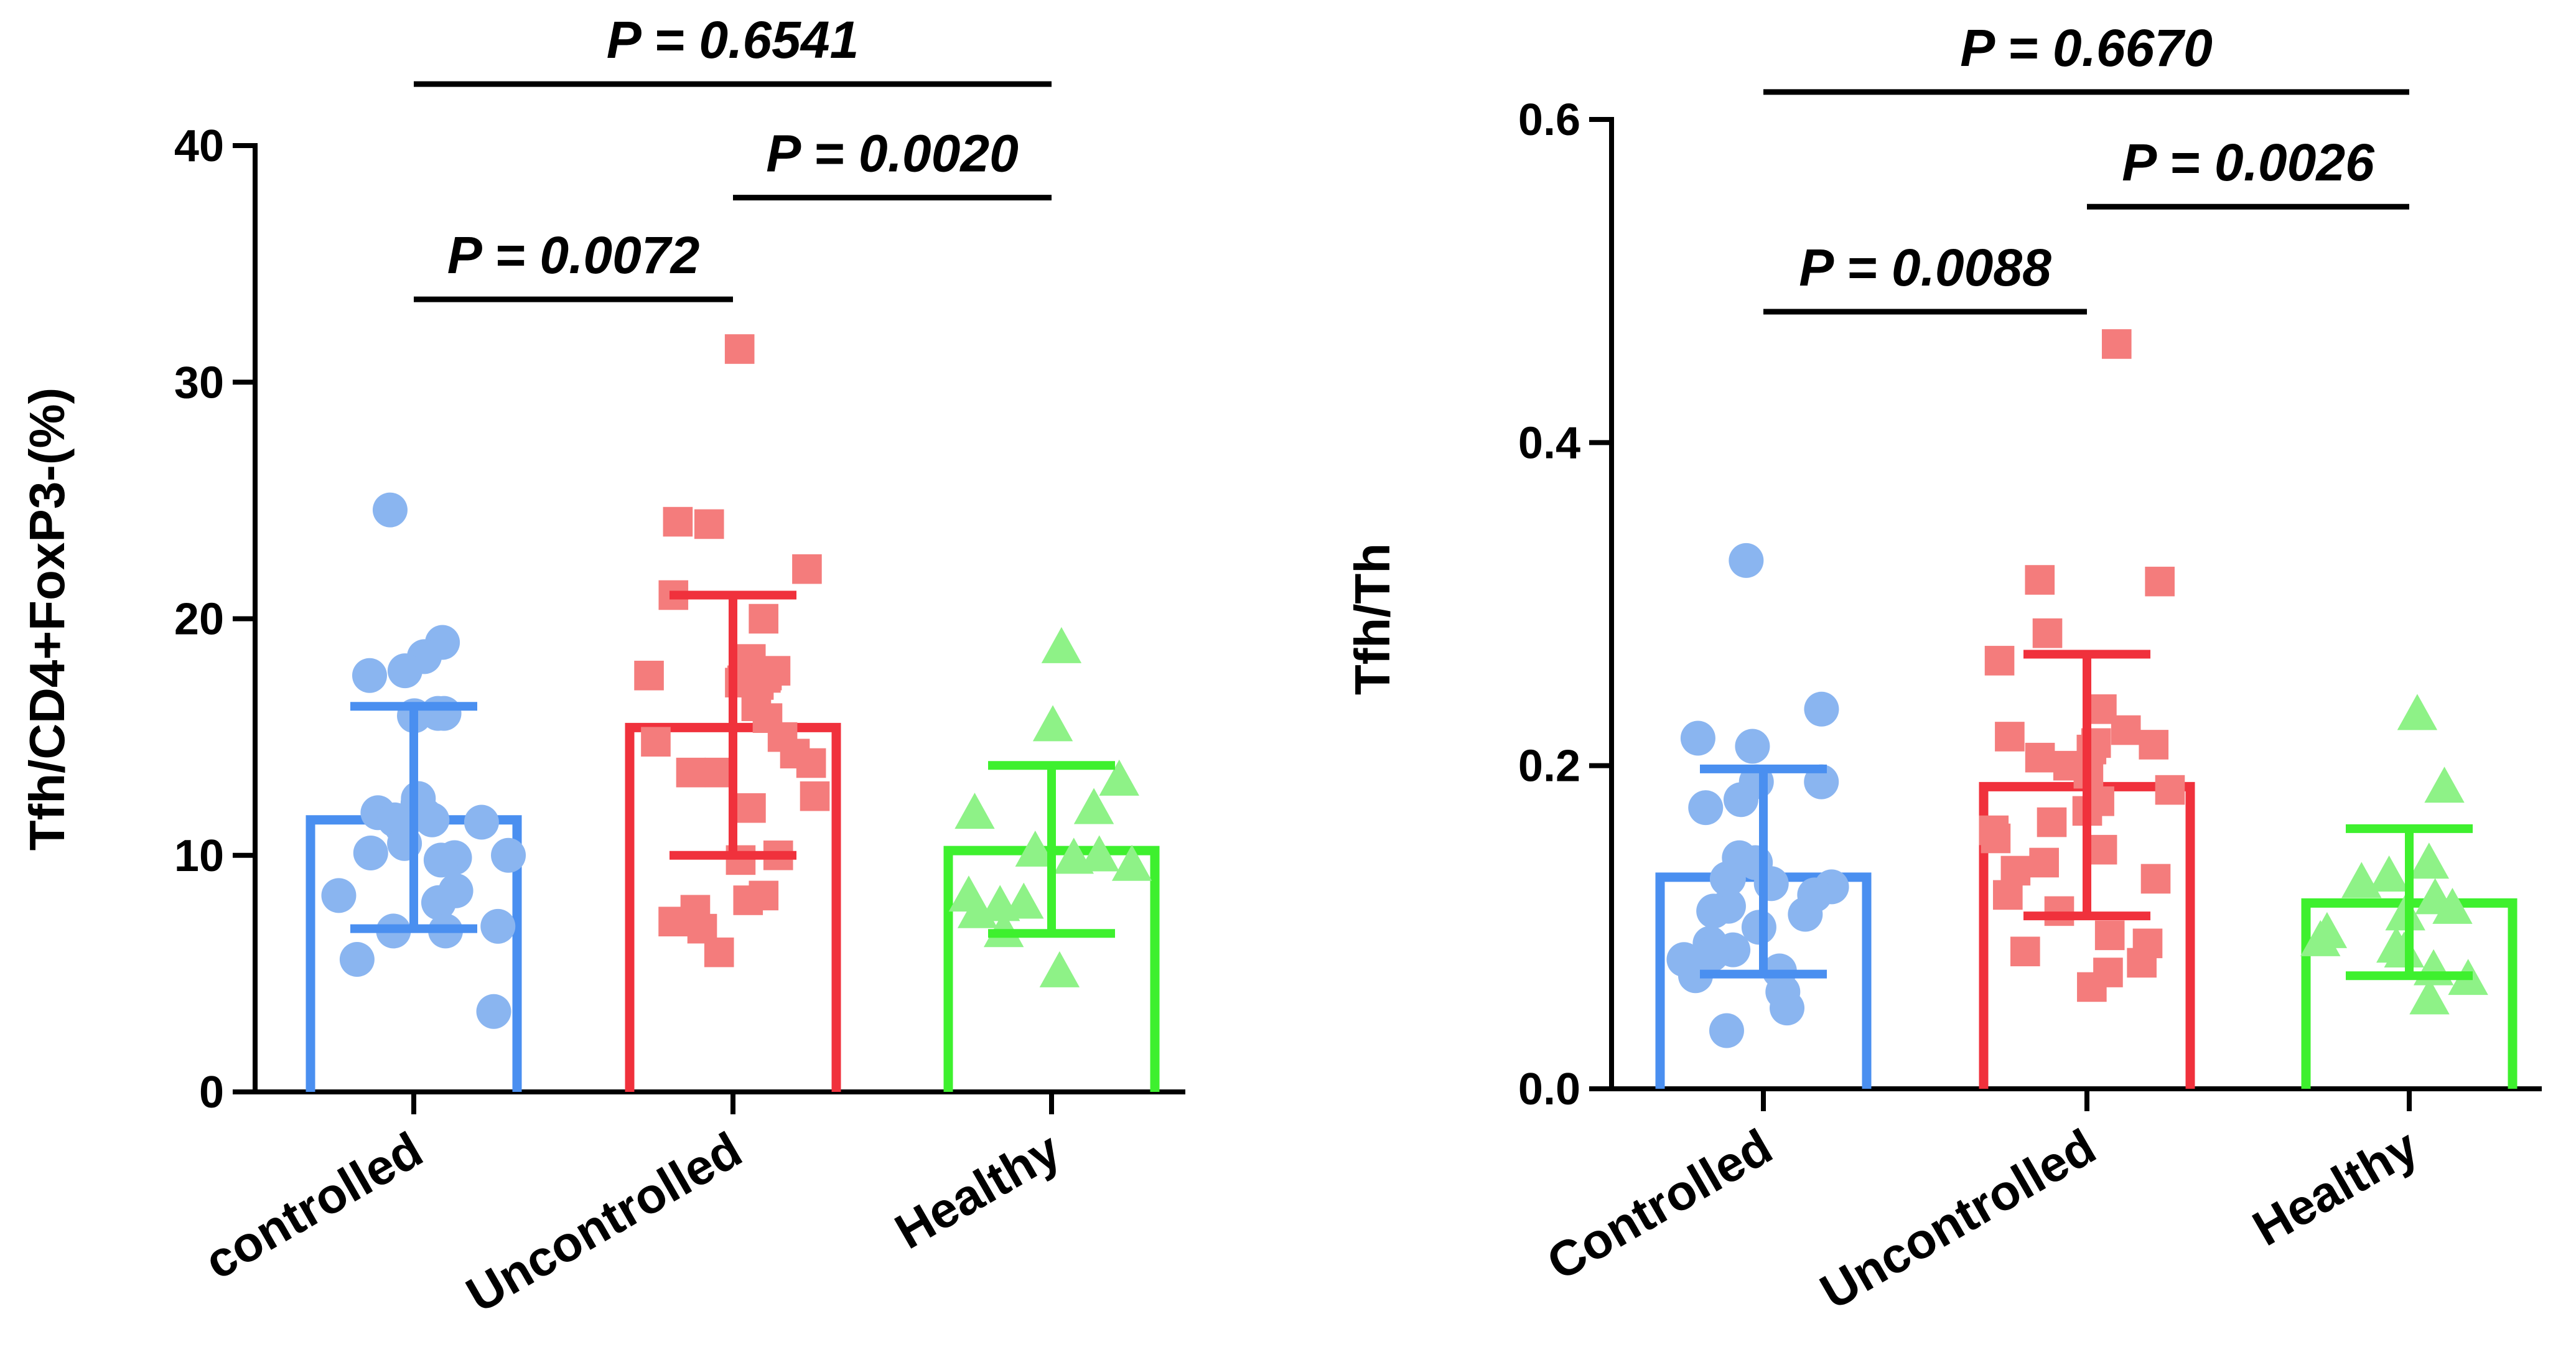 The image size is (2576, 1347). What do you see at coordinates (1549, 1089) in the screenshot?
I see `y-tick-label: 0.0` at bounding box center [1549, 1089].